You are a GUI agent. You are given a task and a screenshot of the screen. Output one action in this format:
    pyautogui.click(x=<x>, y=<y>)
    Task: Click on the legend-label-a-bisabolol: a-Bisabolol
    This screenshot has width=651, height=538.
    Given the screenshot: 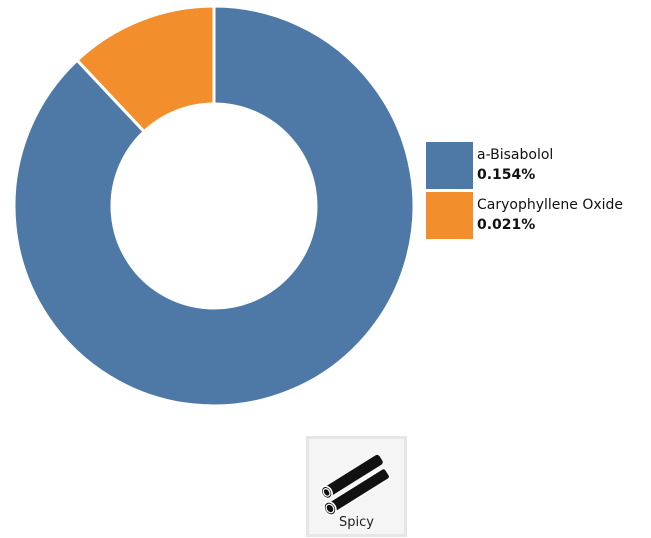 What is the action you would take?
    pyautogui.click(x=515, y=155)
    